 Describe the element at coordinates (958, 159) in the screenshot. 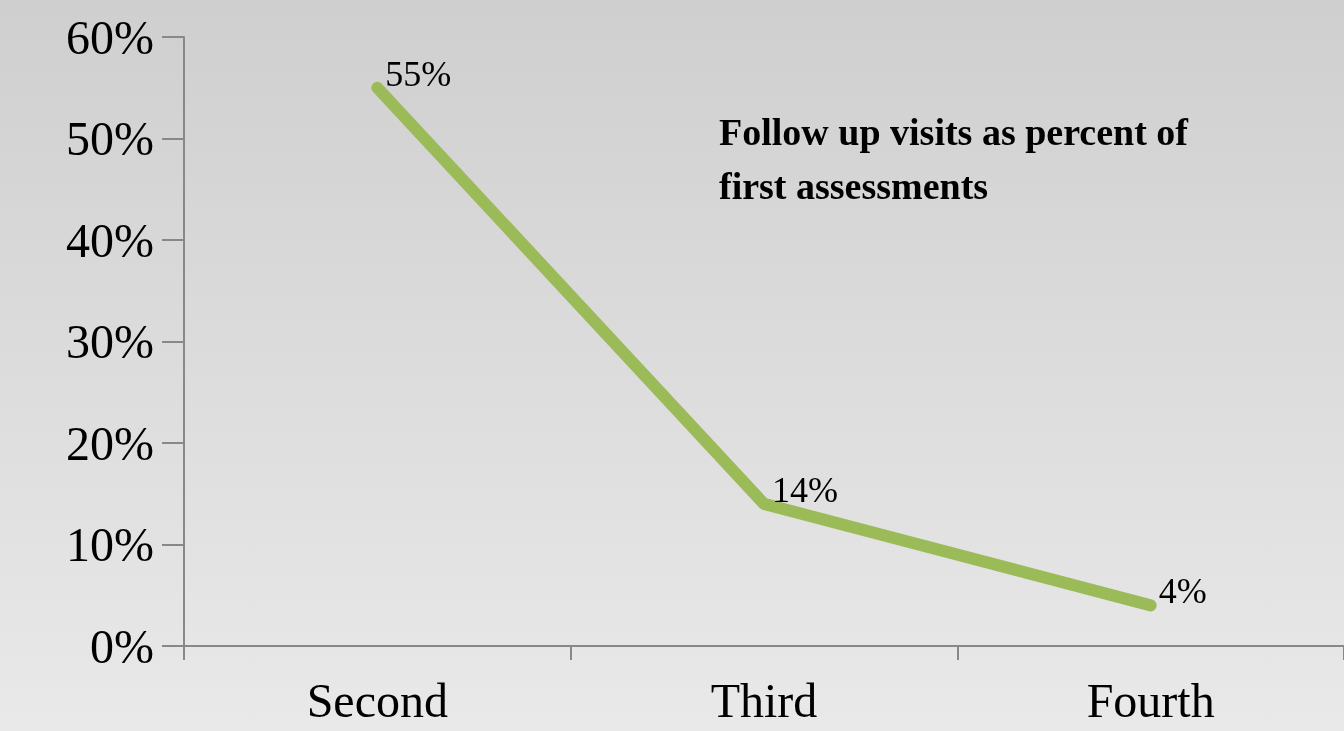

I see `text: Follow up visits as percent of first assessments` at that location.